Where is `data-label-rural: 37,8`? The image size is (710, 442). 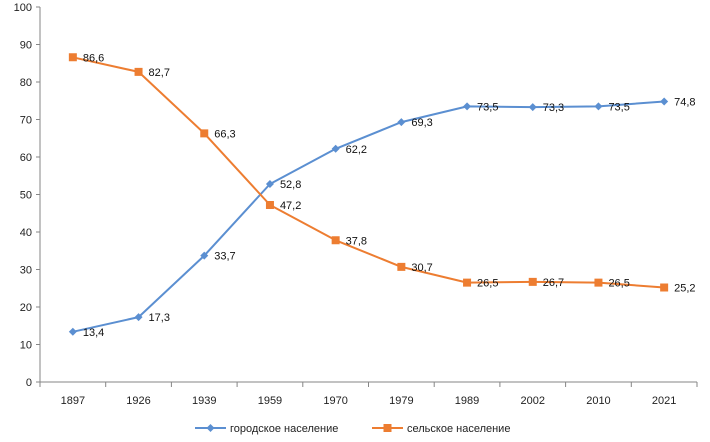
data-label-rural: 37,8 is located at coordinates (356, 241).